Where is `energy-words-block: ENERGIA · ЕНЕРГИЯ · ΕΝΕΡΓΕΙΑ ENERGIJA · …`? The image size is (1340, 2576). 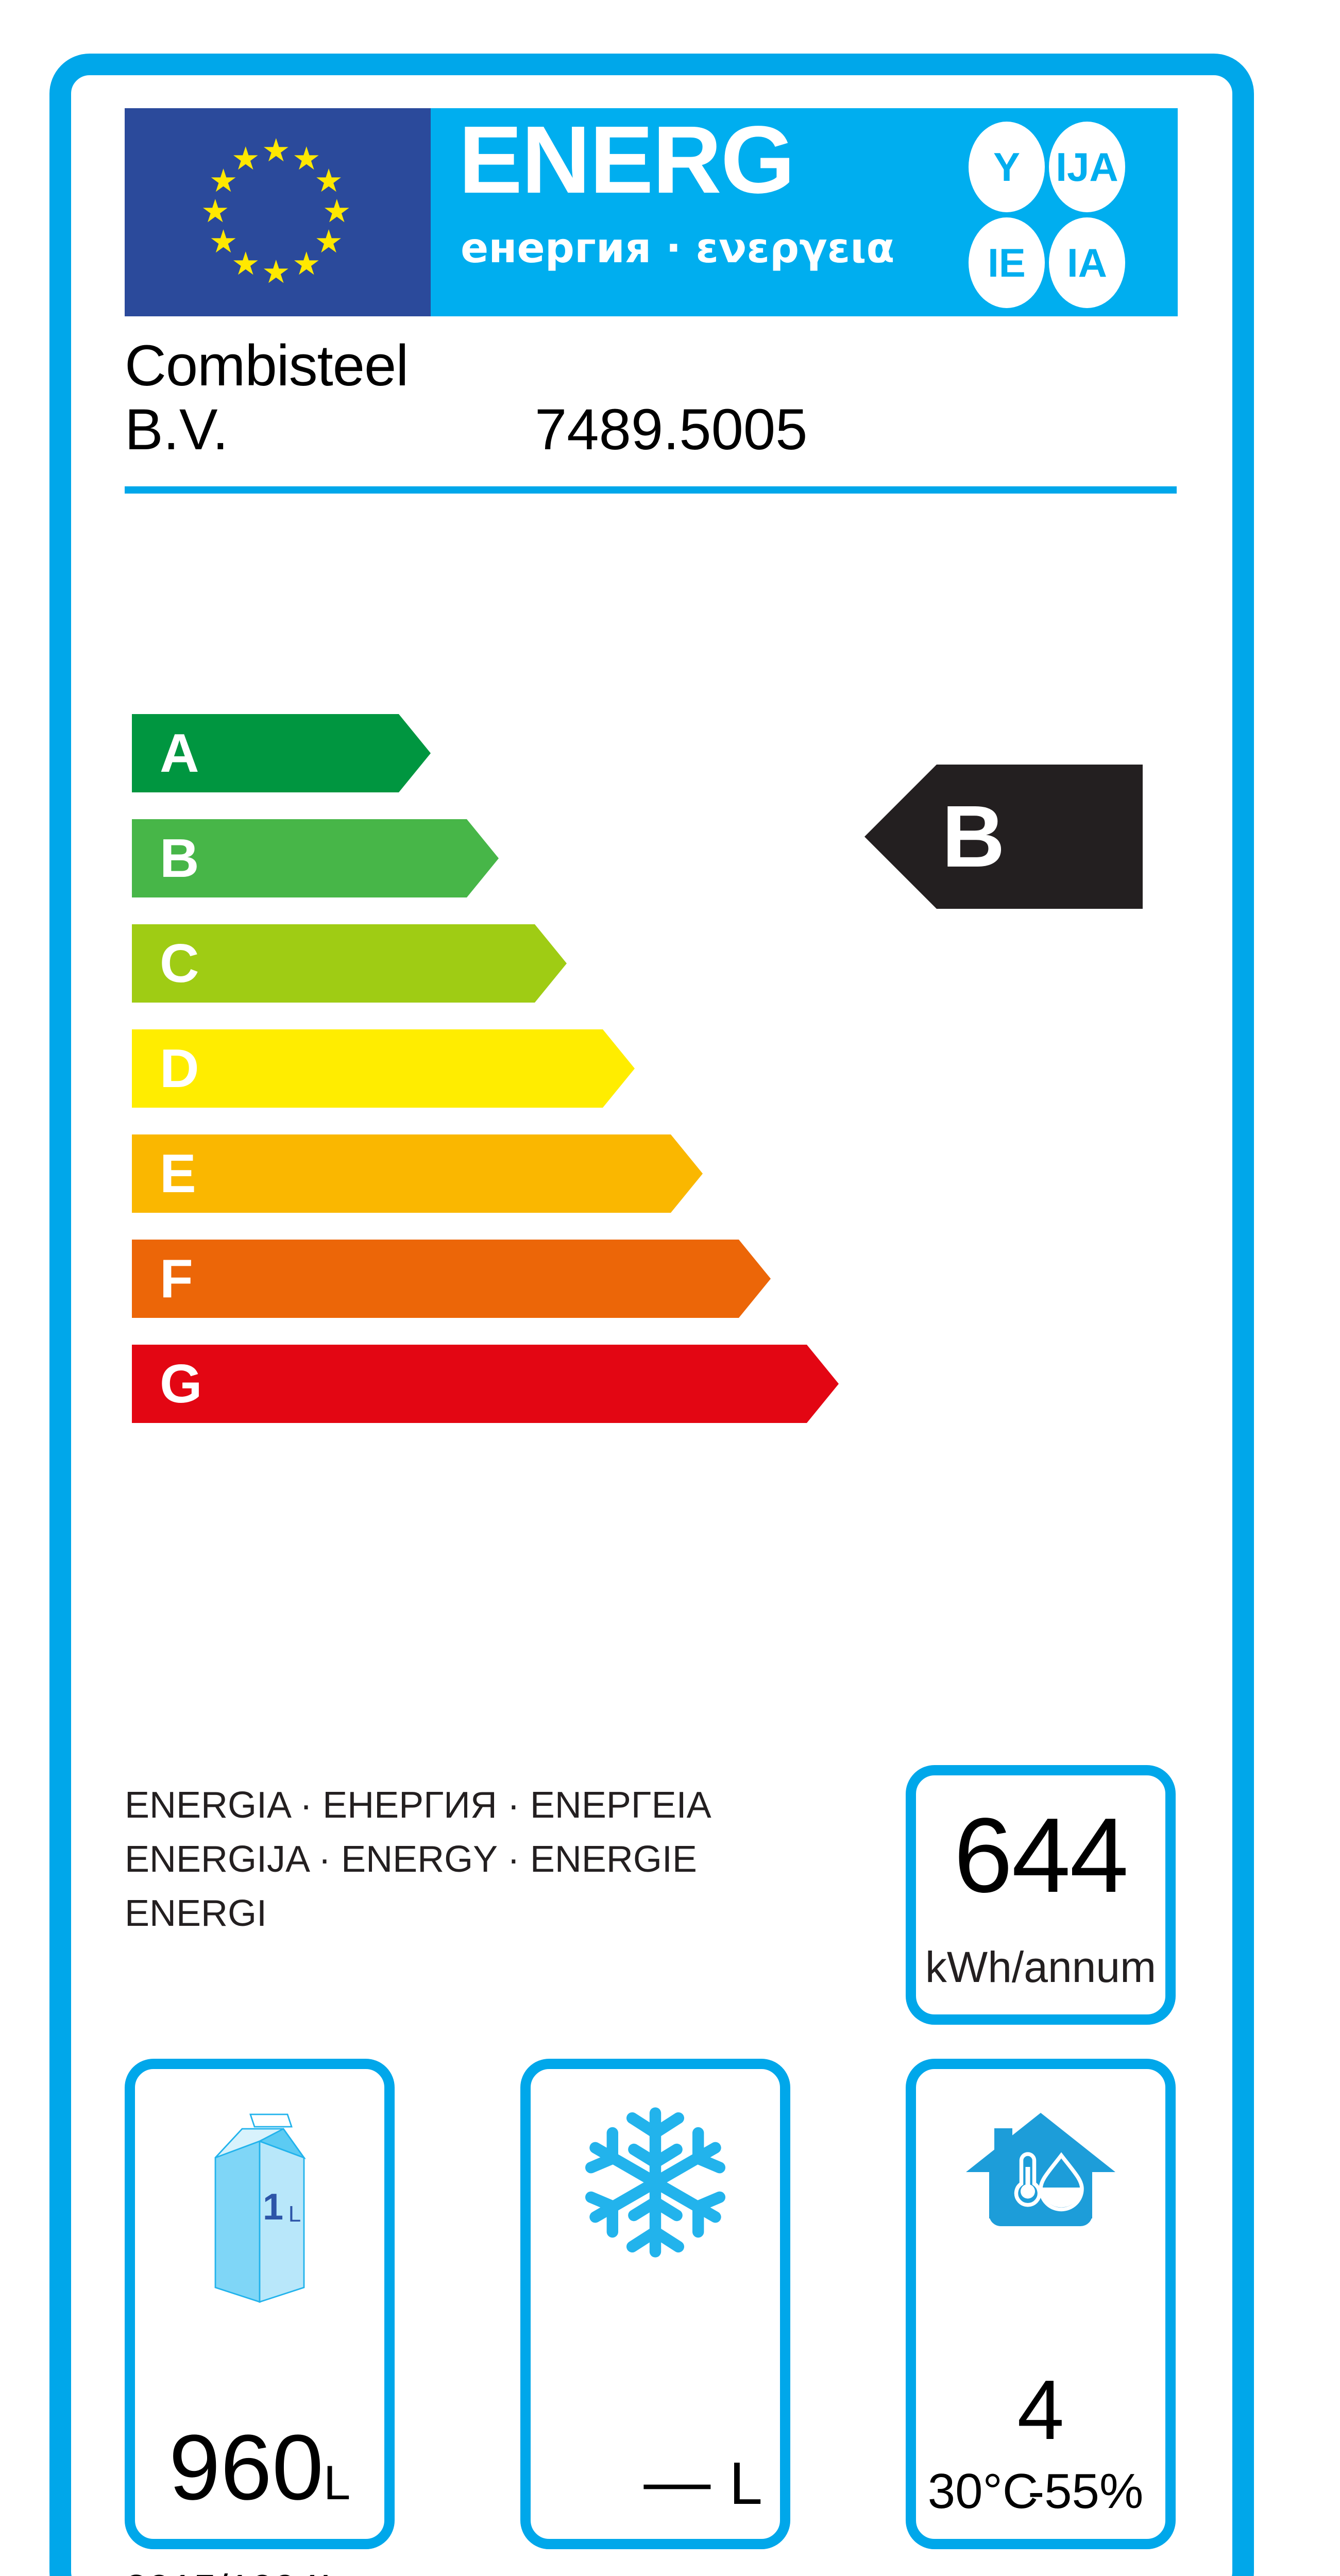
energy-words-block: ENERGIA · ЕНЕРГИЯ · ΕΝΕΡΓΕΙΑ ENERGIJA · … is located at coordinates (465, 1859).